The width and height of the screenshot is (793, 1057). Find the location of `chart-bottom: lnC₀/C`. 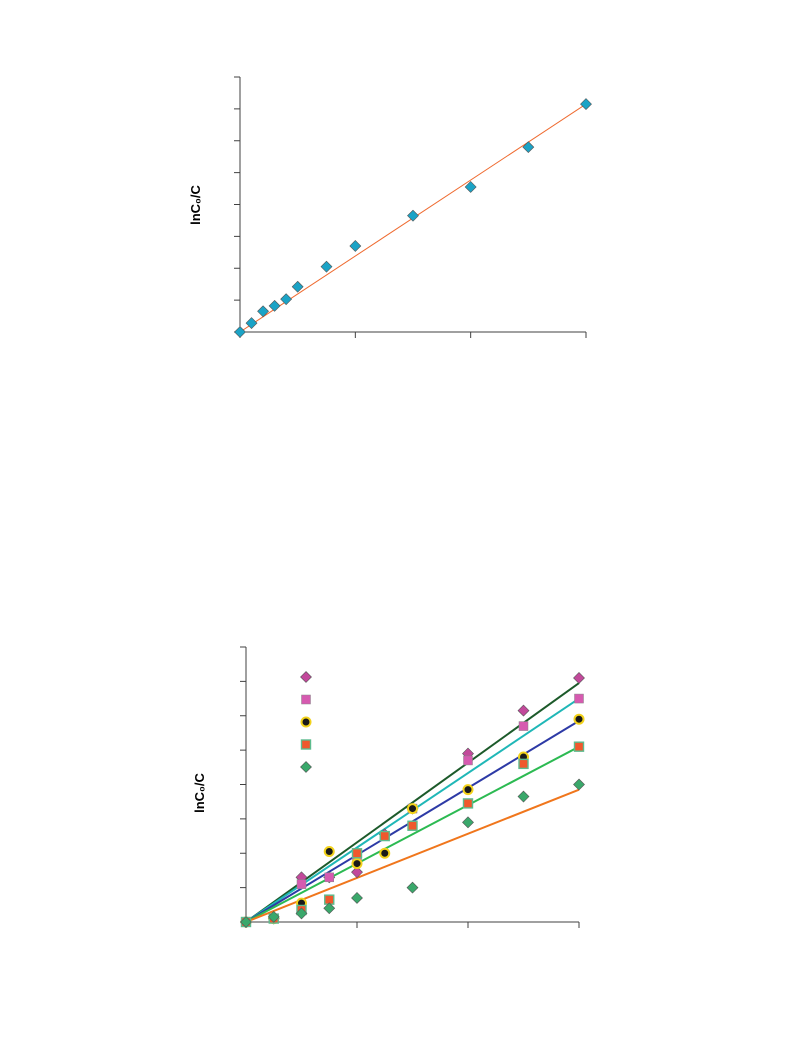

chart-bottom: lnC₀/C is located at coordinates (388, 787).